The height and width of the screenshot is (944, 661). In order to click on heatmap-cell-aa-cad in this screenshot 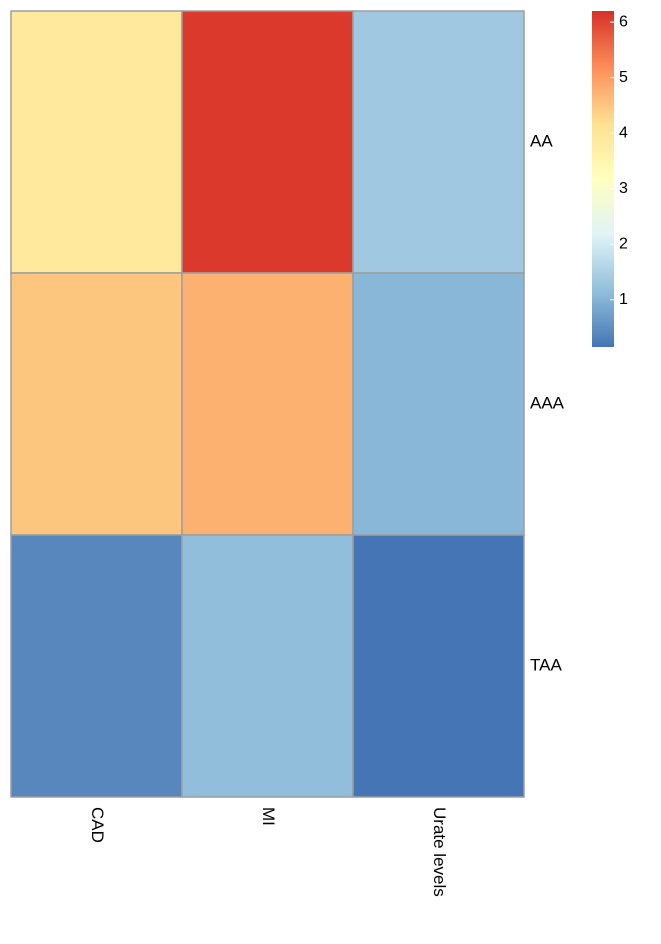, I will do `click(96, 142)`.